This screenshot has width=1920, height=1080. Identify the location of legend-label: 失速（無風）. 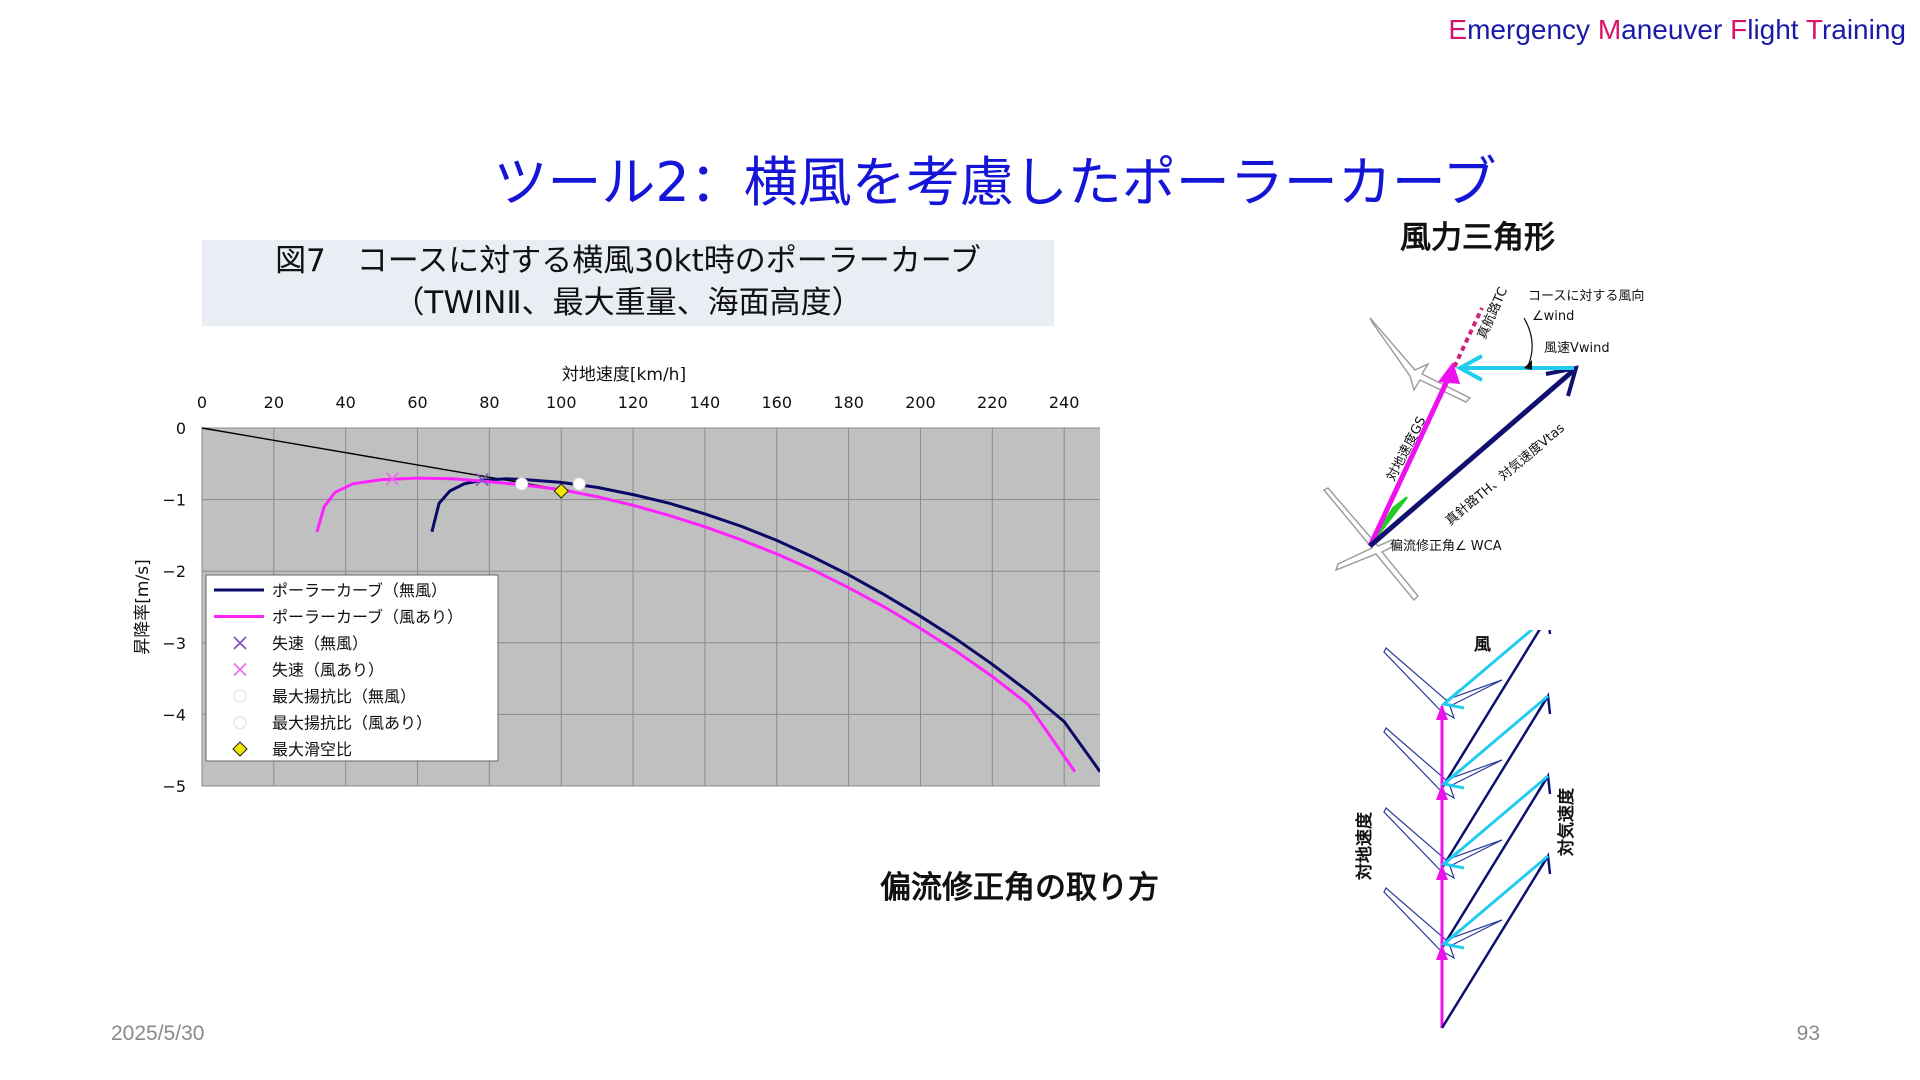
(320, 643).